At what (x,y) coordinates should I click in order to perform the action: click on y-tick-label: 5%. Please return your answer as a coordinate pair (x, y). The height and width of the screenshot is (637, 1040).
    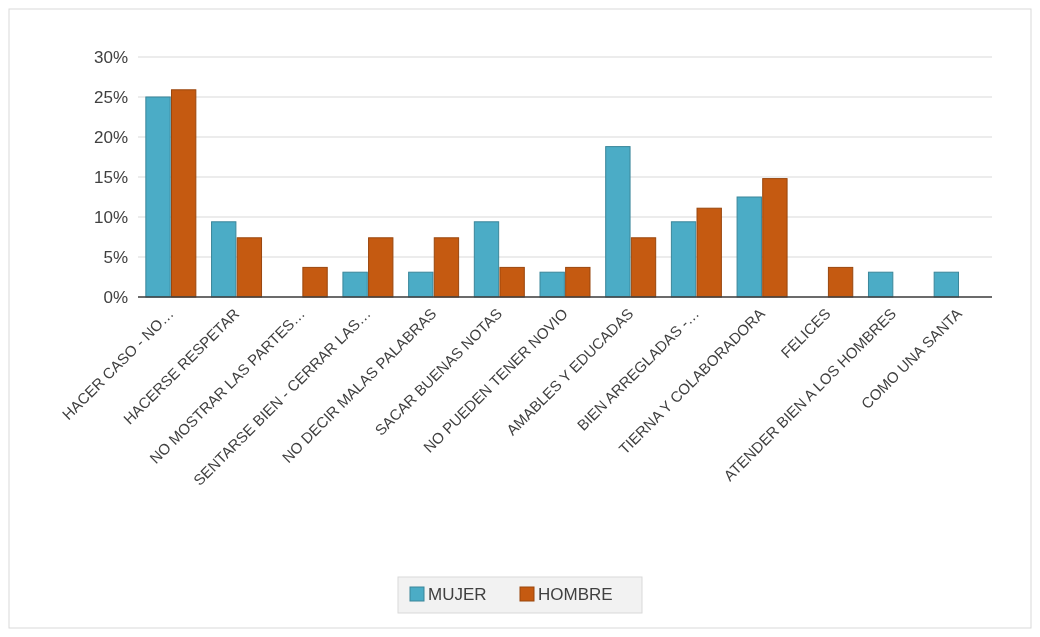
    Looking at the image, I should click on (115, 257).